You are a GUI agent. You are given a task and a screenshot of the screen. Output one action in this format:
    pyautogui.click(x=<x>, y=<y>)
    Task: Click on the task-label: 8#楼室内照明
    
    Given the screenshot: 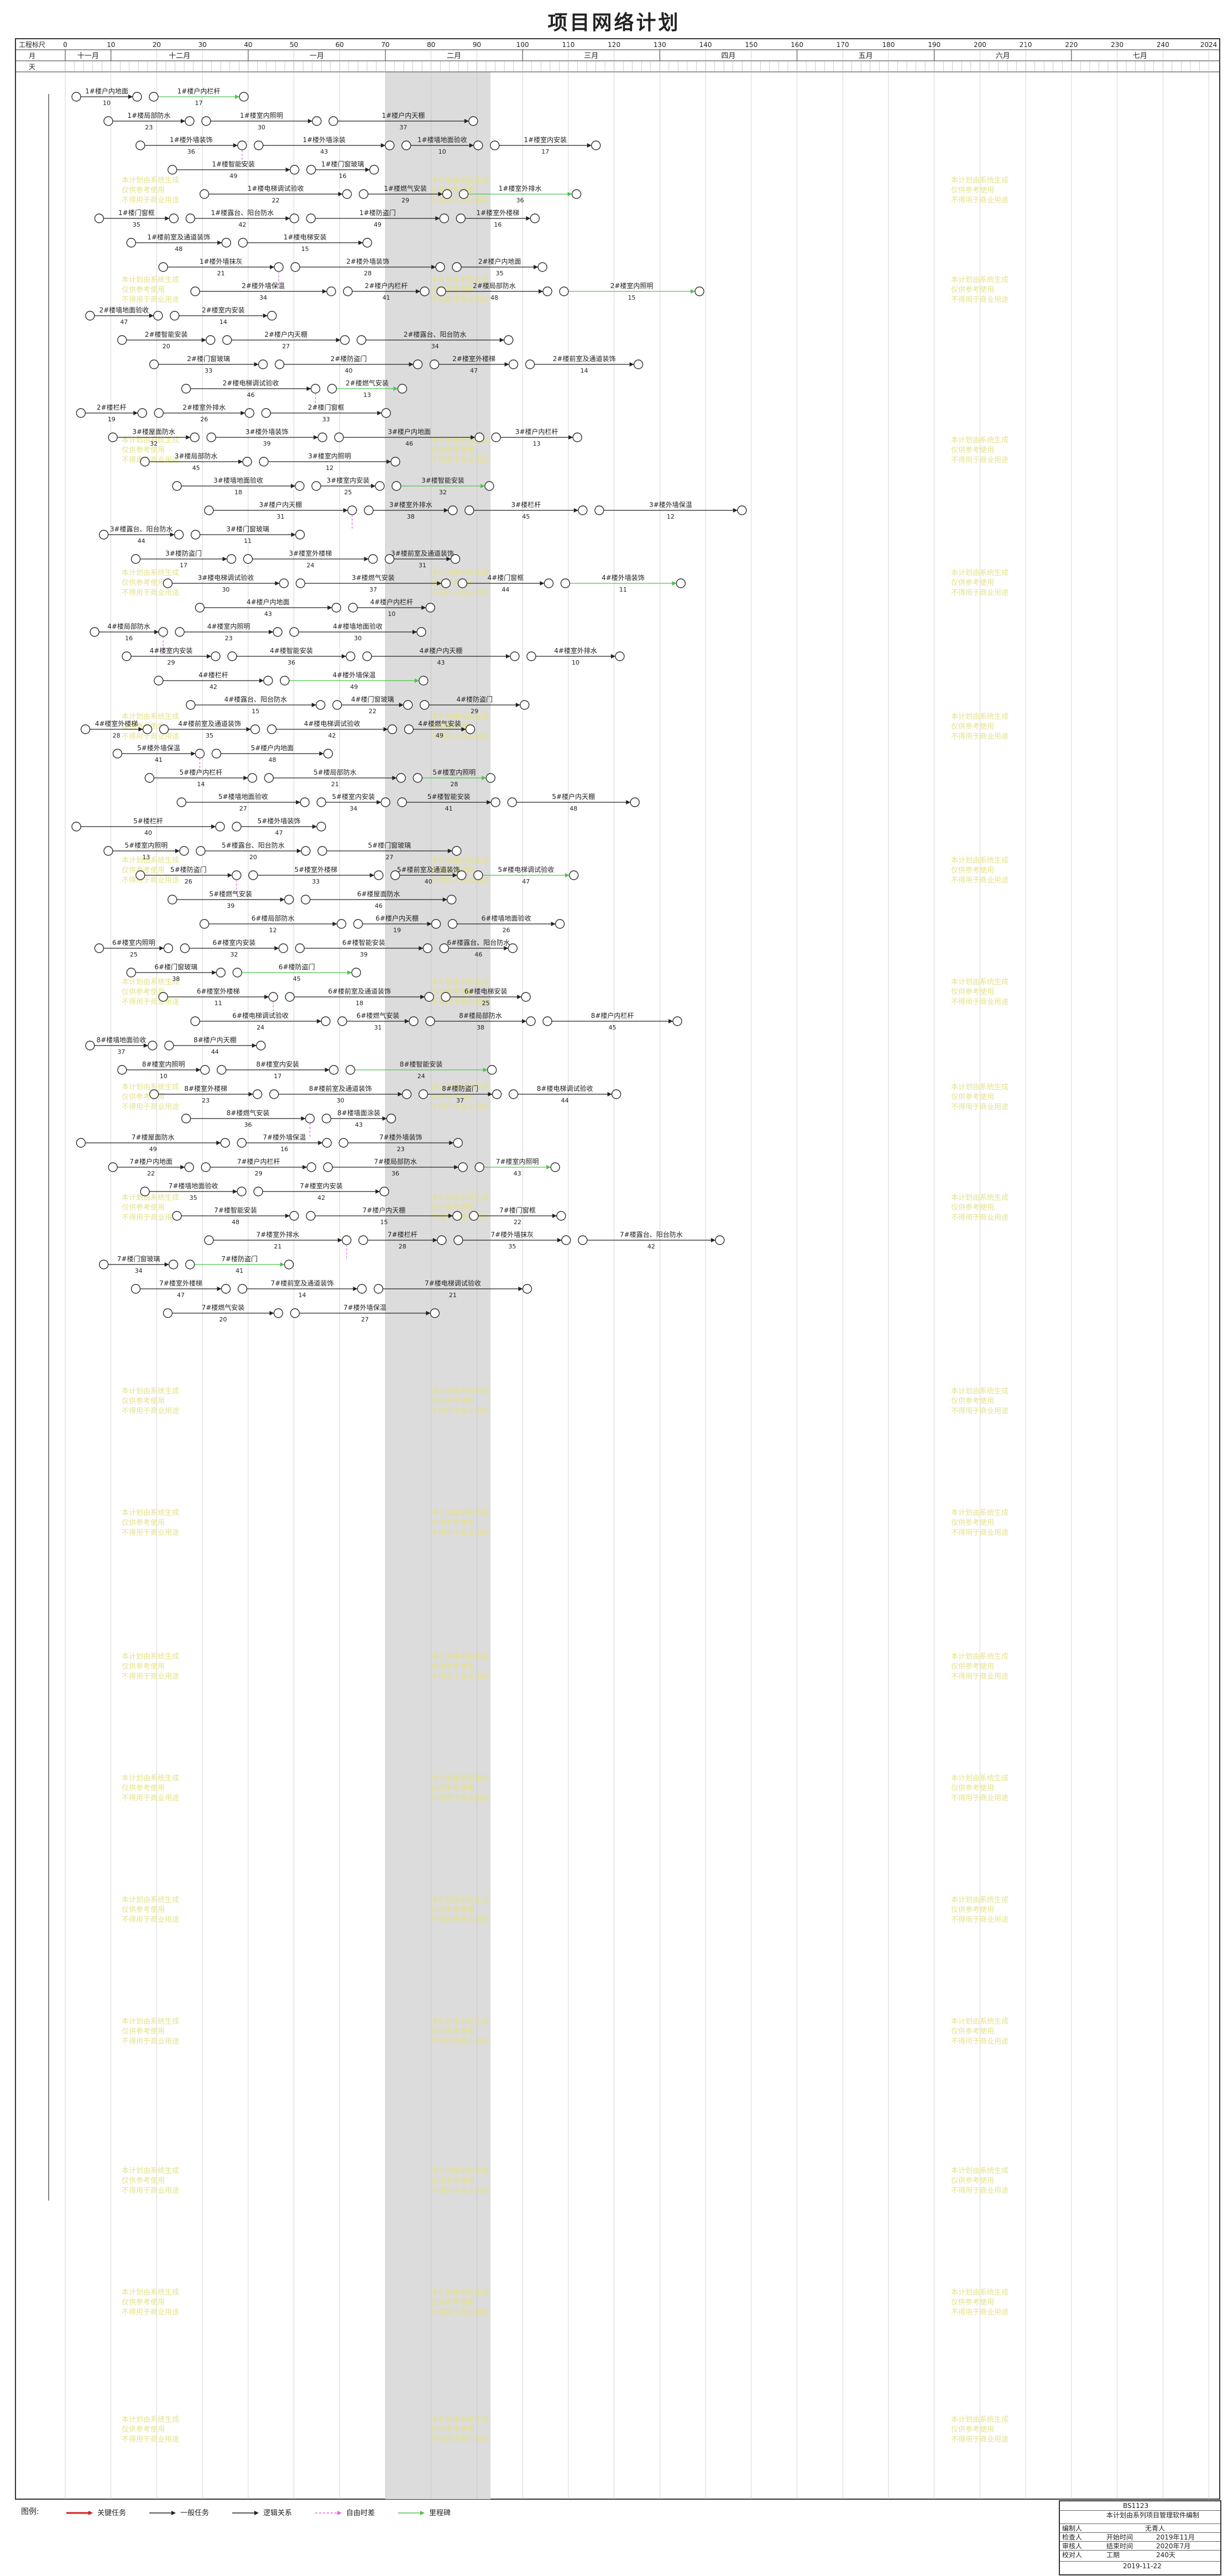 What is the action you would take?
    pyautogui.click(x=163, y=1064)
    